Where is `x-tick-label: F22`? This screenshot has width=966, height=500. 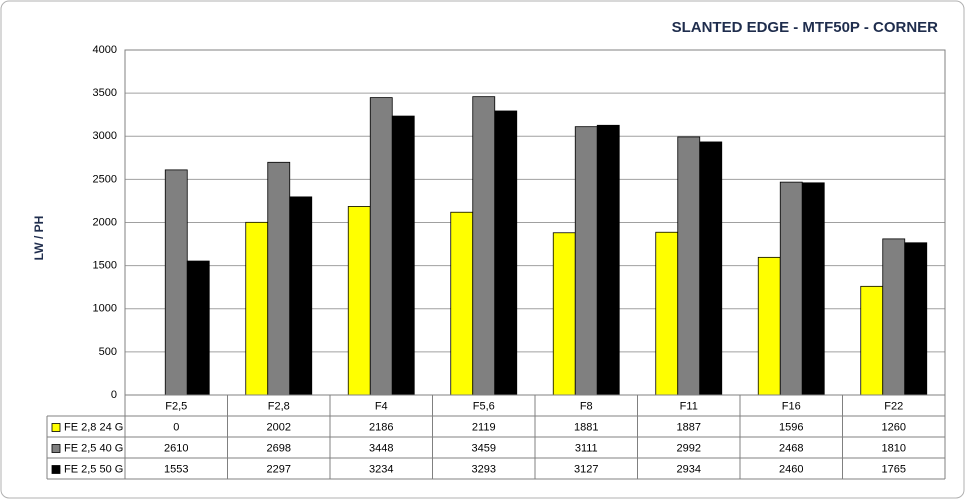 x-tick-label: F22 is located at coordinates (893, 406).